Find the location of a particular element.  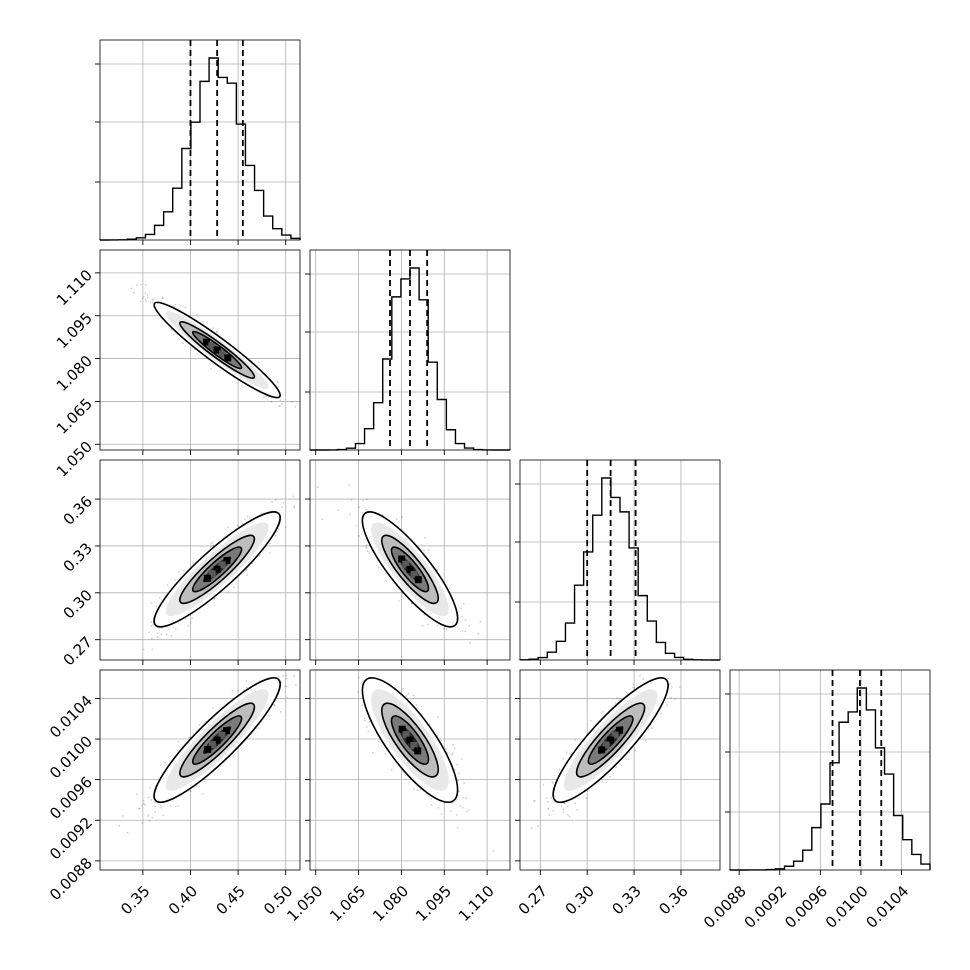

y-tick-label: 0.30 is located at coordinates (78, 604).